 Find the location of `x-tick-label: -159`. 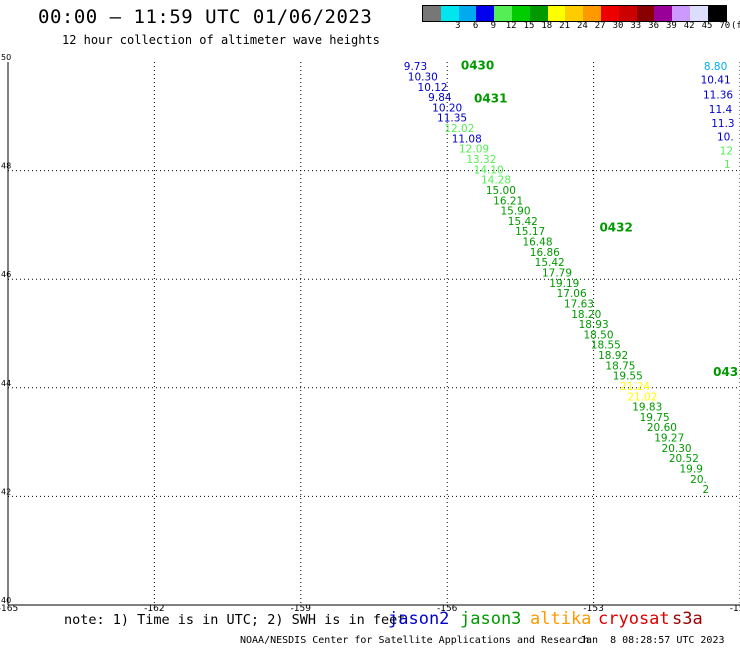

x-tick-label: -159 is located at coordinates (301, 609).